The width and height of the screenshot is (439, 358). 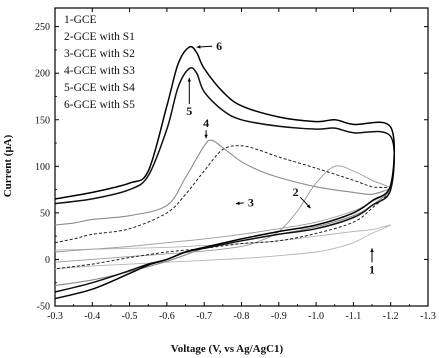 What do you see at coordinates (92, 316) in the screenshot?
I see `x-tick-label: -0.4` at bounding box center [92, 316].